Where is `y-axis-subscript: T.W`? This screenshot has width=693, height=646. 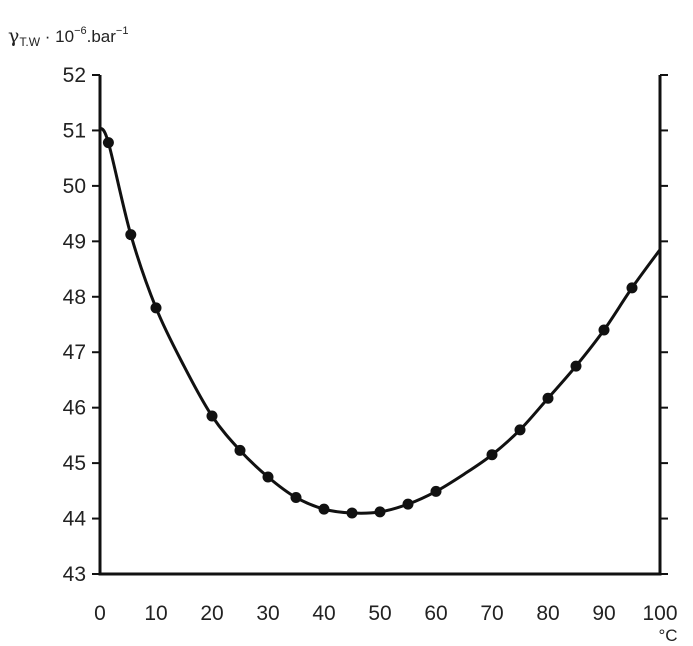 y-axis-subscript: T.W is located at coordinates (29, 42).